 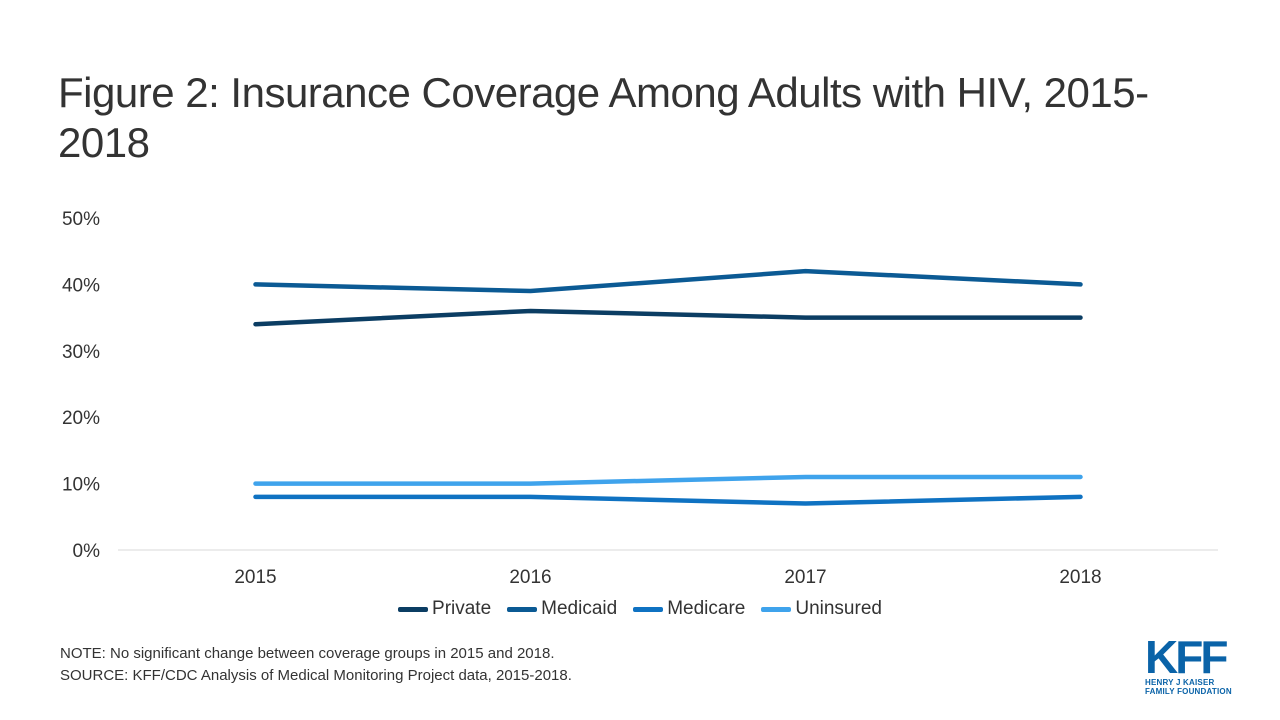 What do you see at coordinates (1080, 577) in the screenshot?
I see `x-tick-label: 2018` at bounding box center [1080, 577].